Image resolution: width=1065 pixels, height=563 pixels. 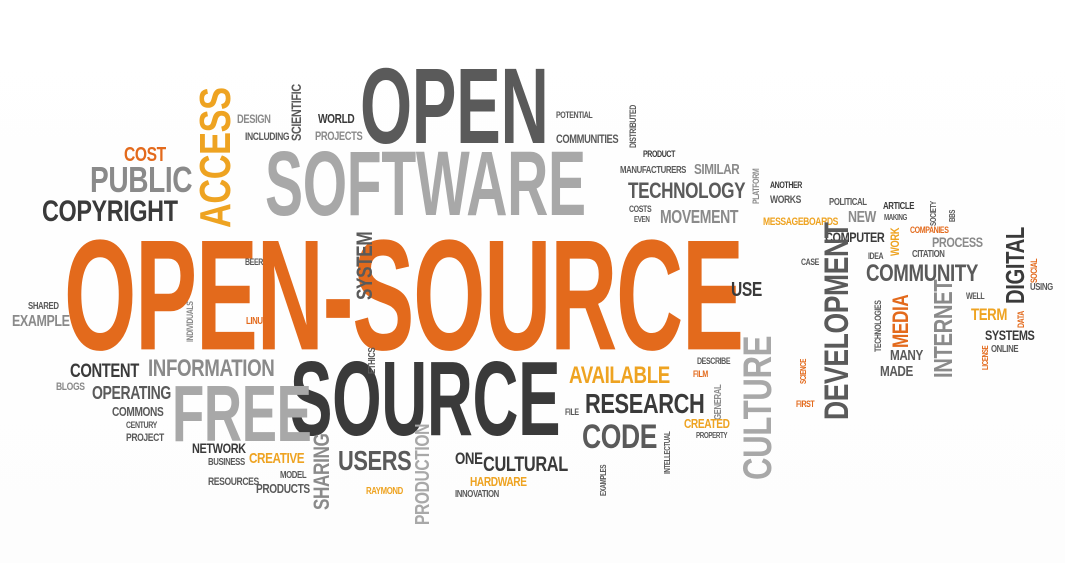 What do you see at coordinates (712, 435) in the screenshot?
I see `word-property: PROPERTY` at bounding box center [712, 435].